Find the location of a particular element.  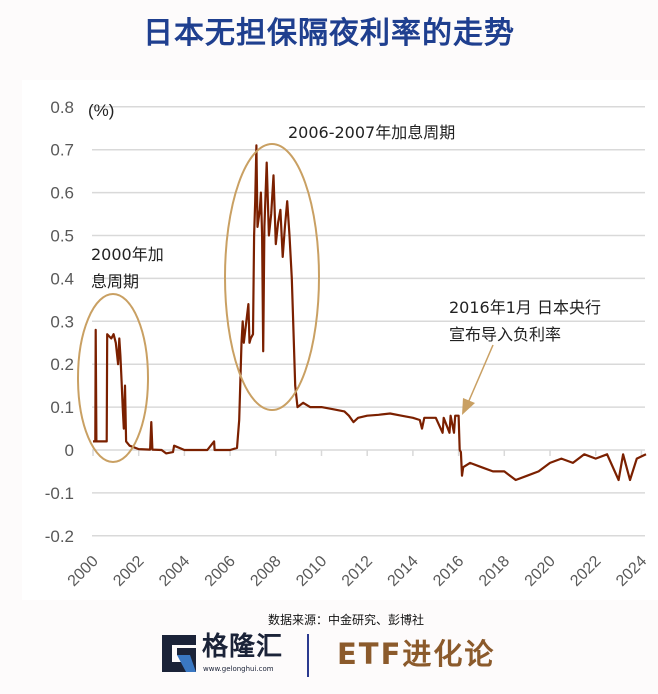

brand-url: www.gelonghui.com is located at coordinates (238, 669).